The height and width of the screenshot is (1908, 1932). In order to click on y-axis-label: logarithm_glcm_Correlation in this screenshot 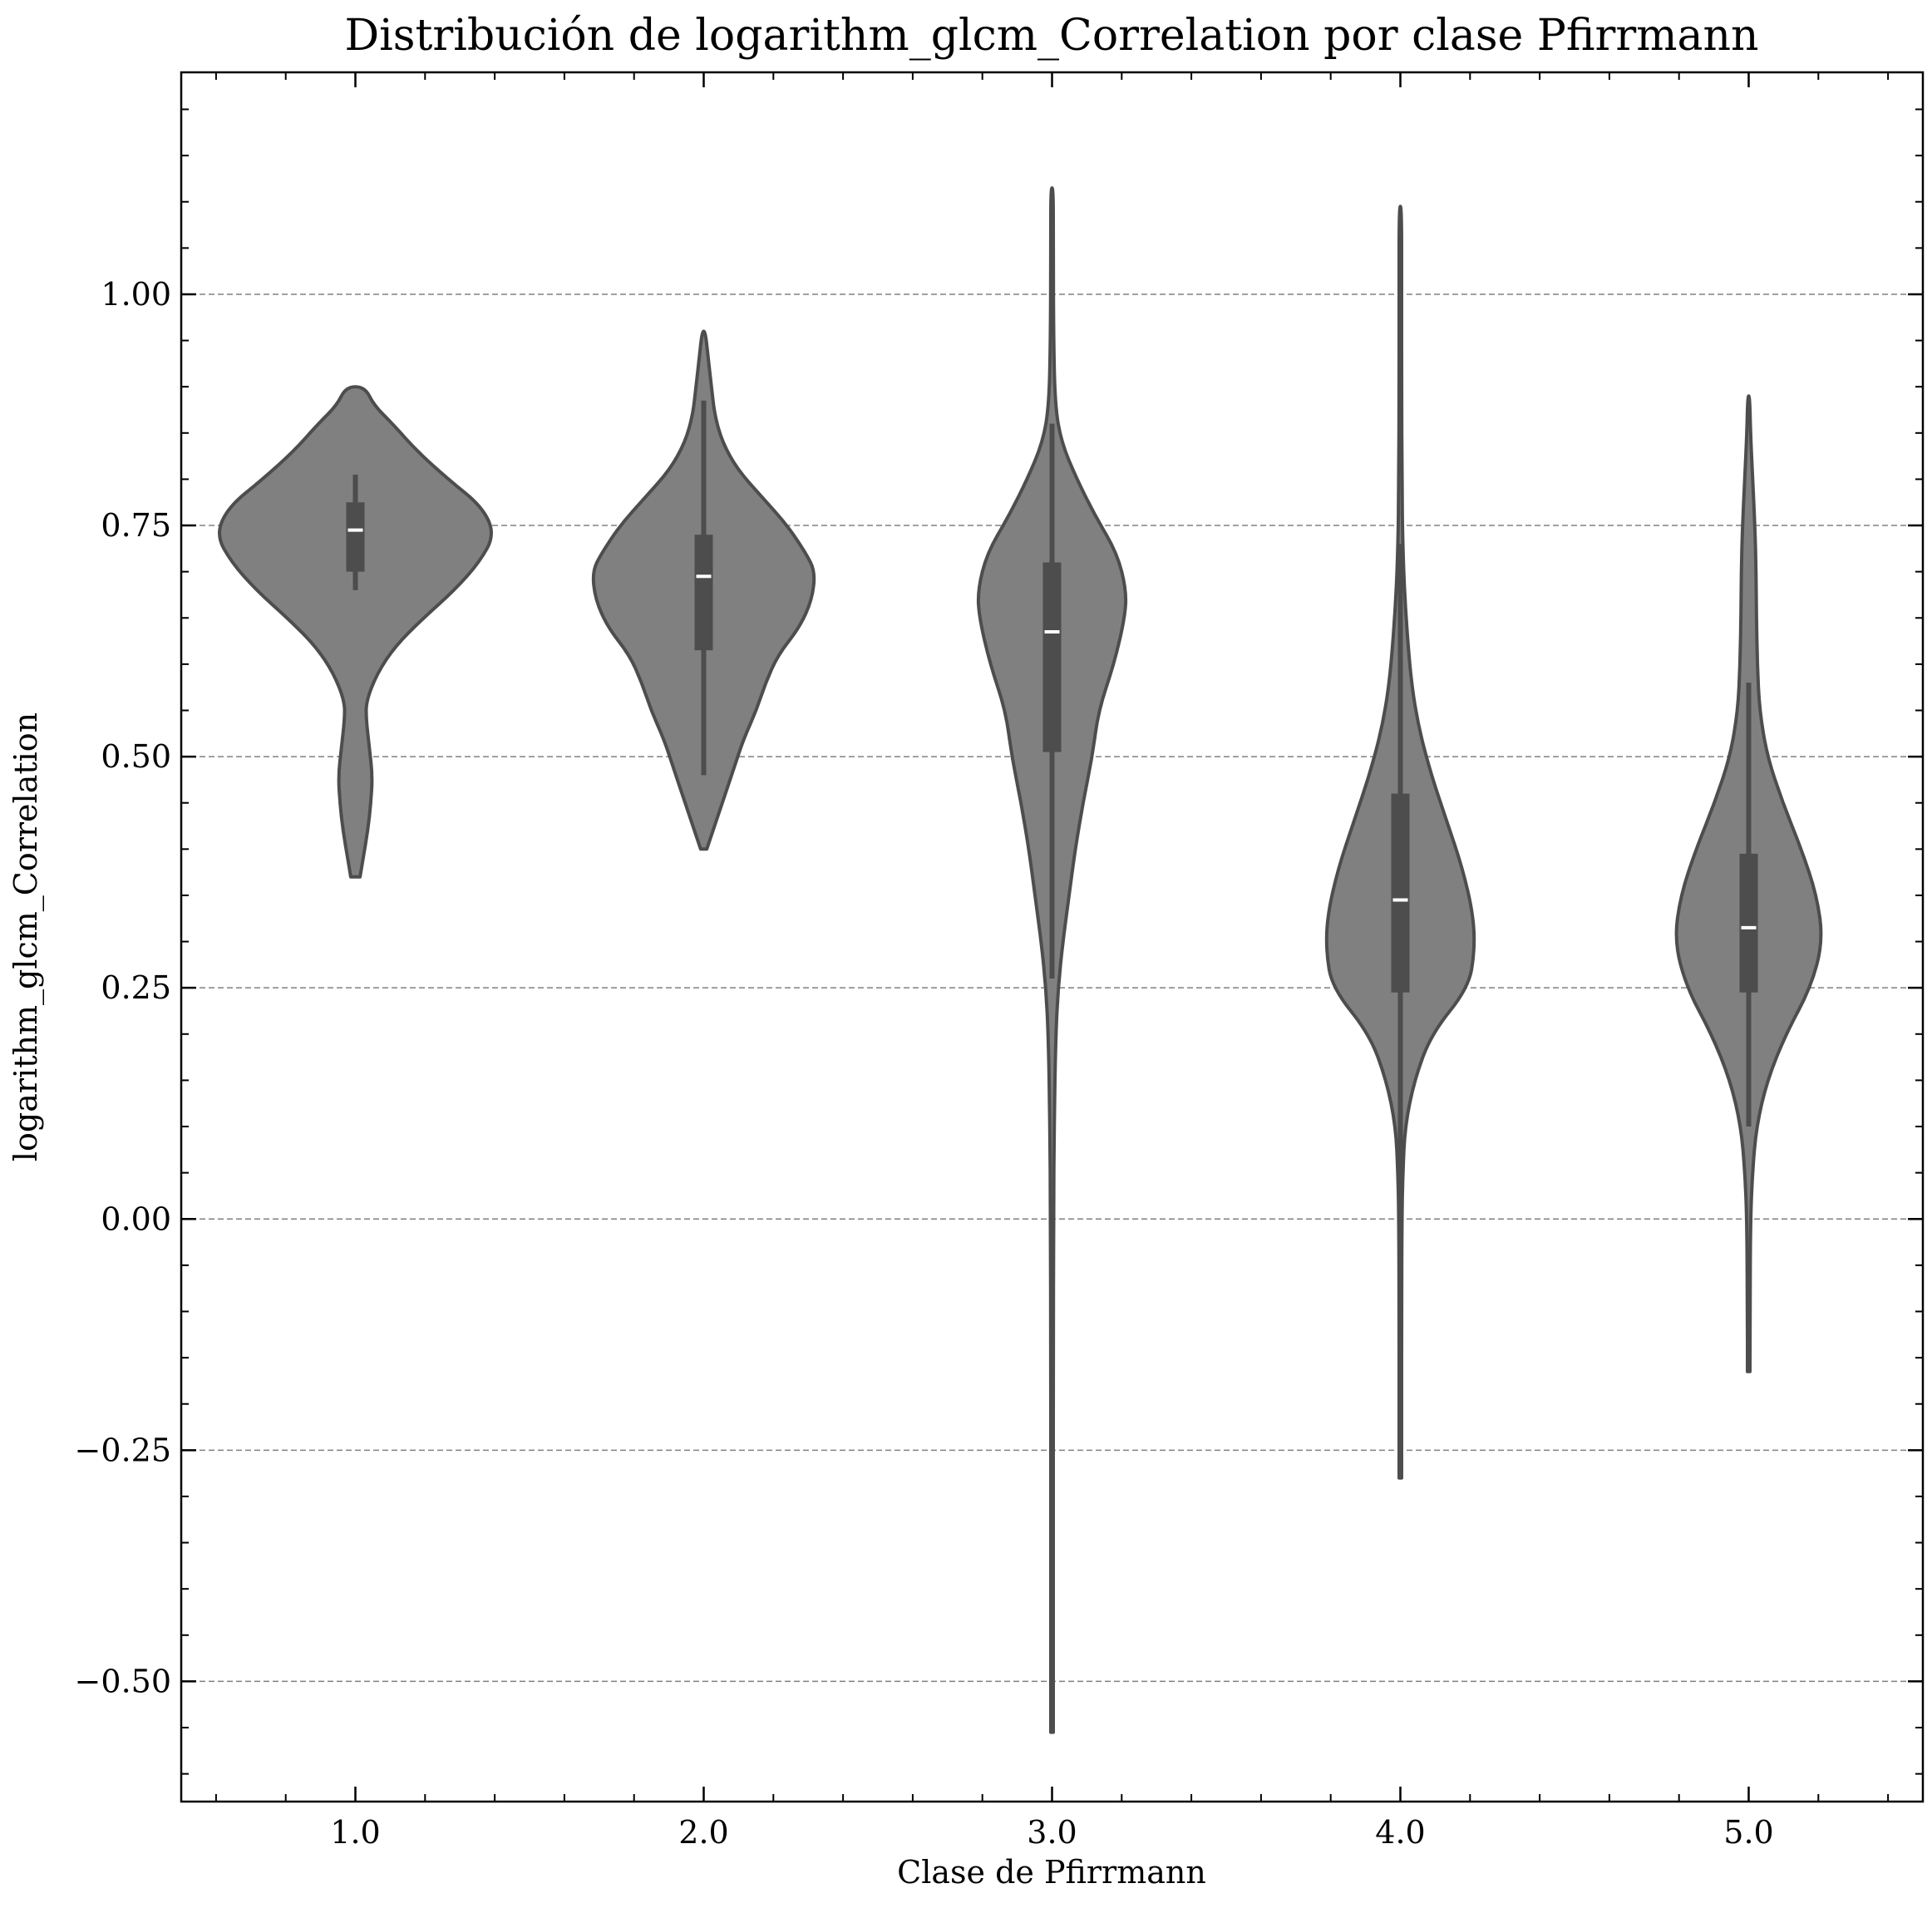, I will do `click(26, 936)`.